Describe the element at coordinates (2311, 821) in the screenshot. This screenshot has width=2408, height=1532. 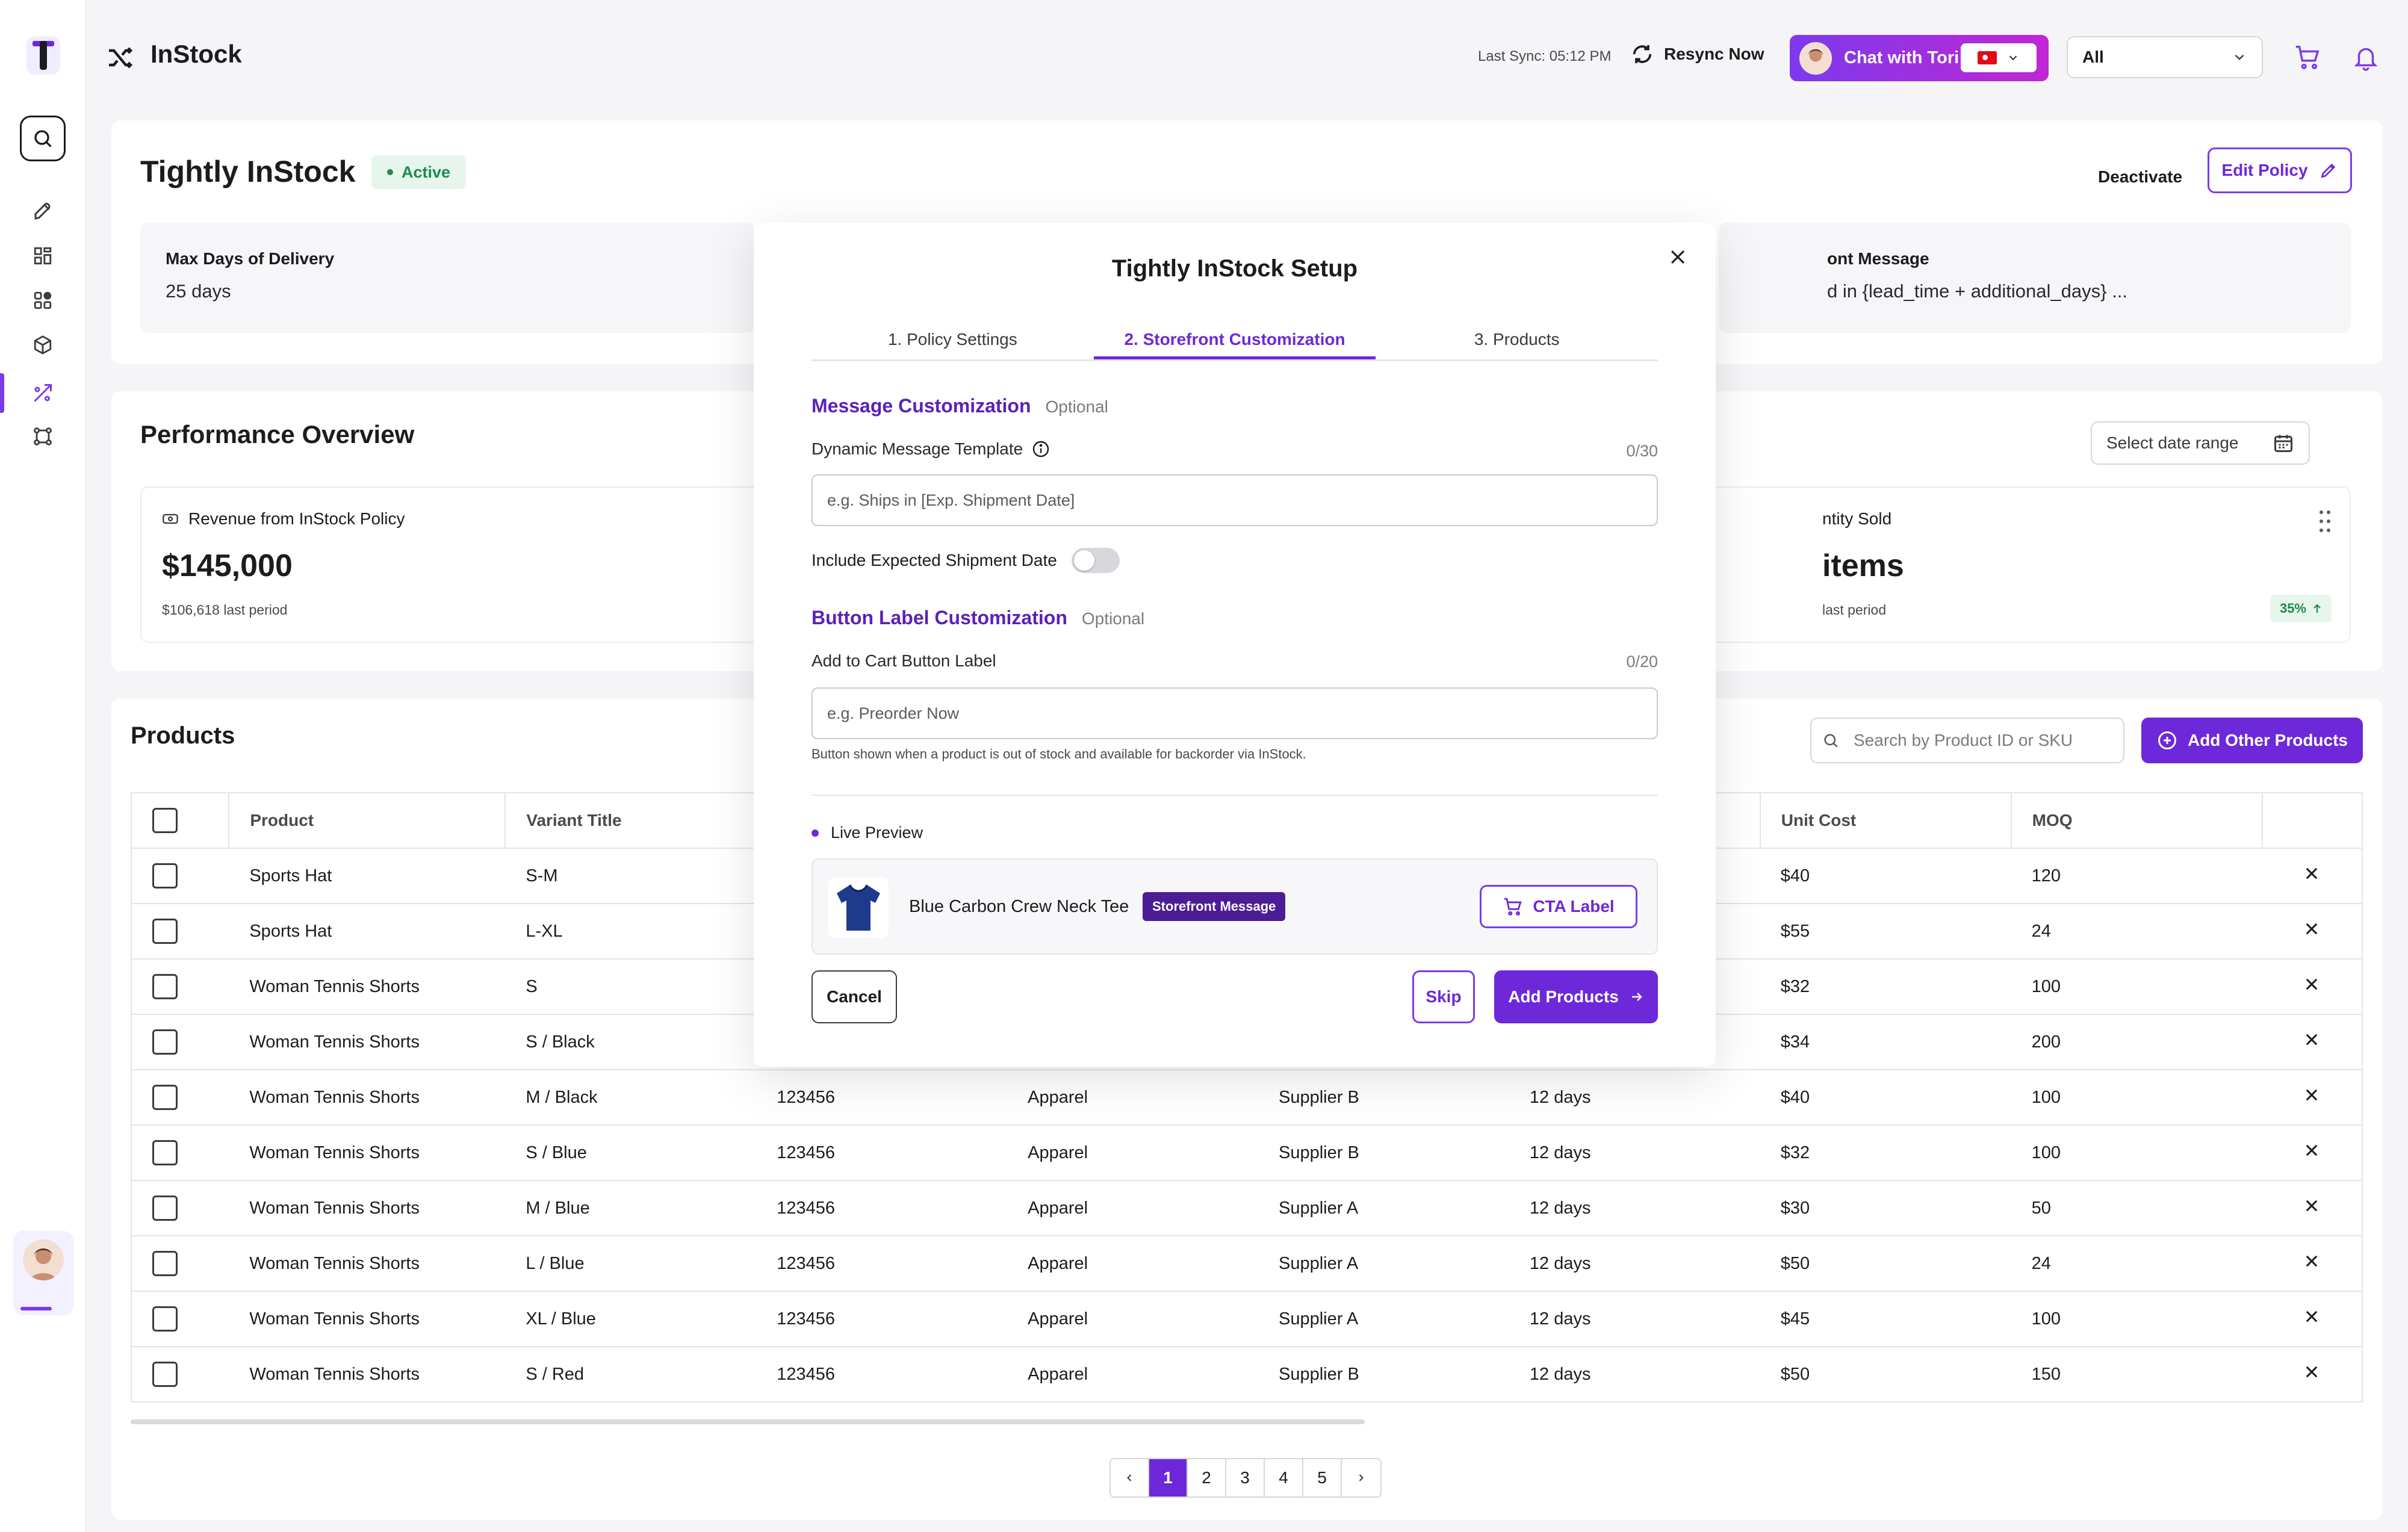
I see `col-actions` at that location.